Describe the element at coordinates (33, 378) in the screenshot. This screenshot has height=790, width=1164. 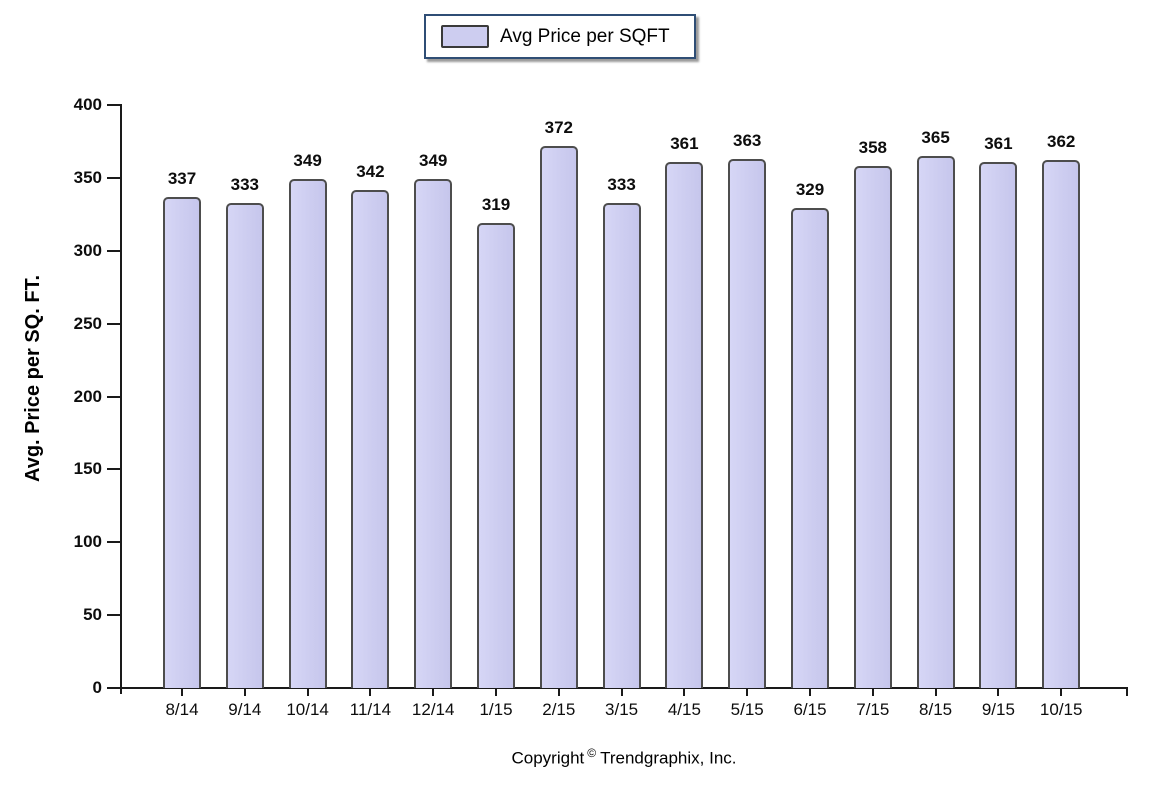
I see `y-axis-title: Avg. Price per SQ. FT.` at that location.